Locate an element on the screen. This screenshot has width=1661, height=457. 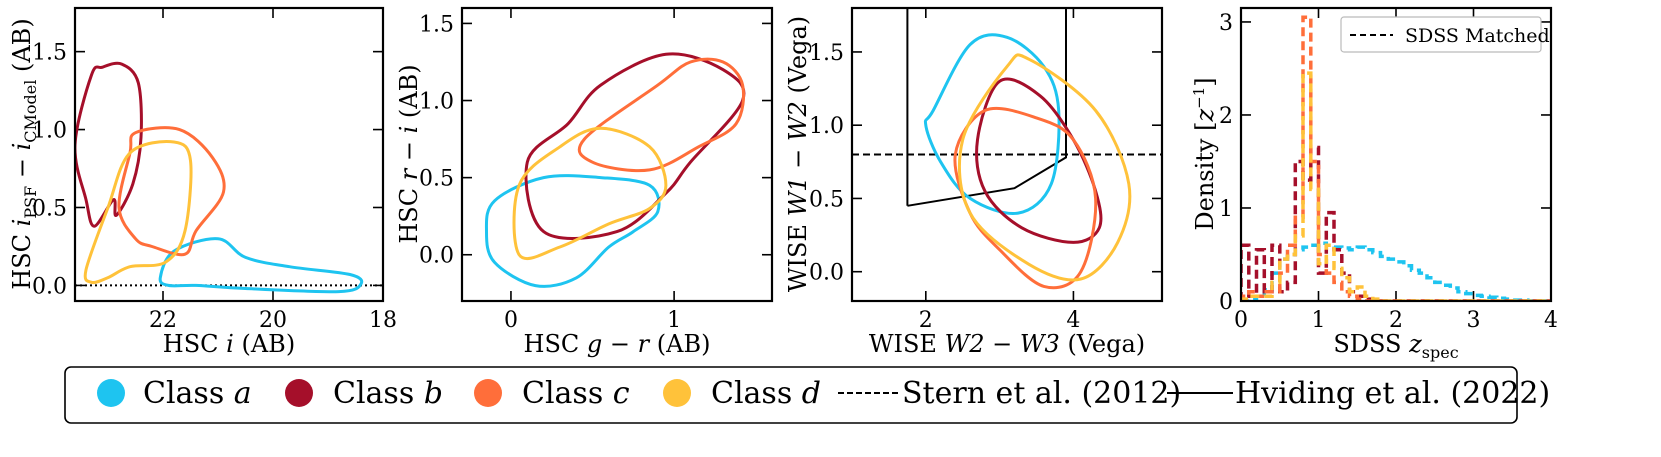
panel1-contour-class-c is located at coordinates (171, 191).